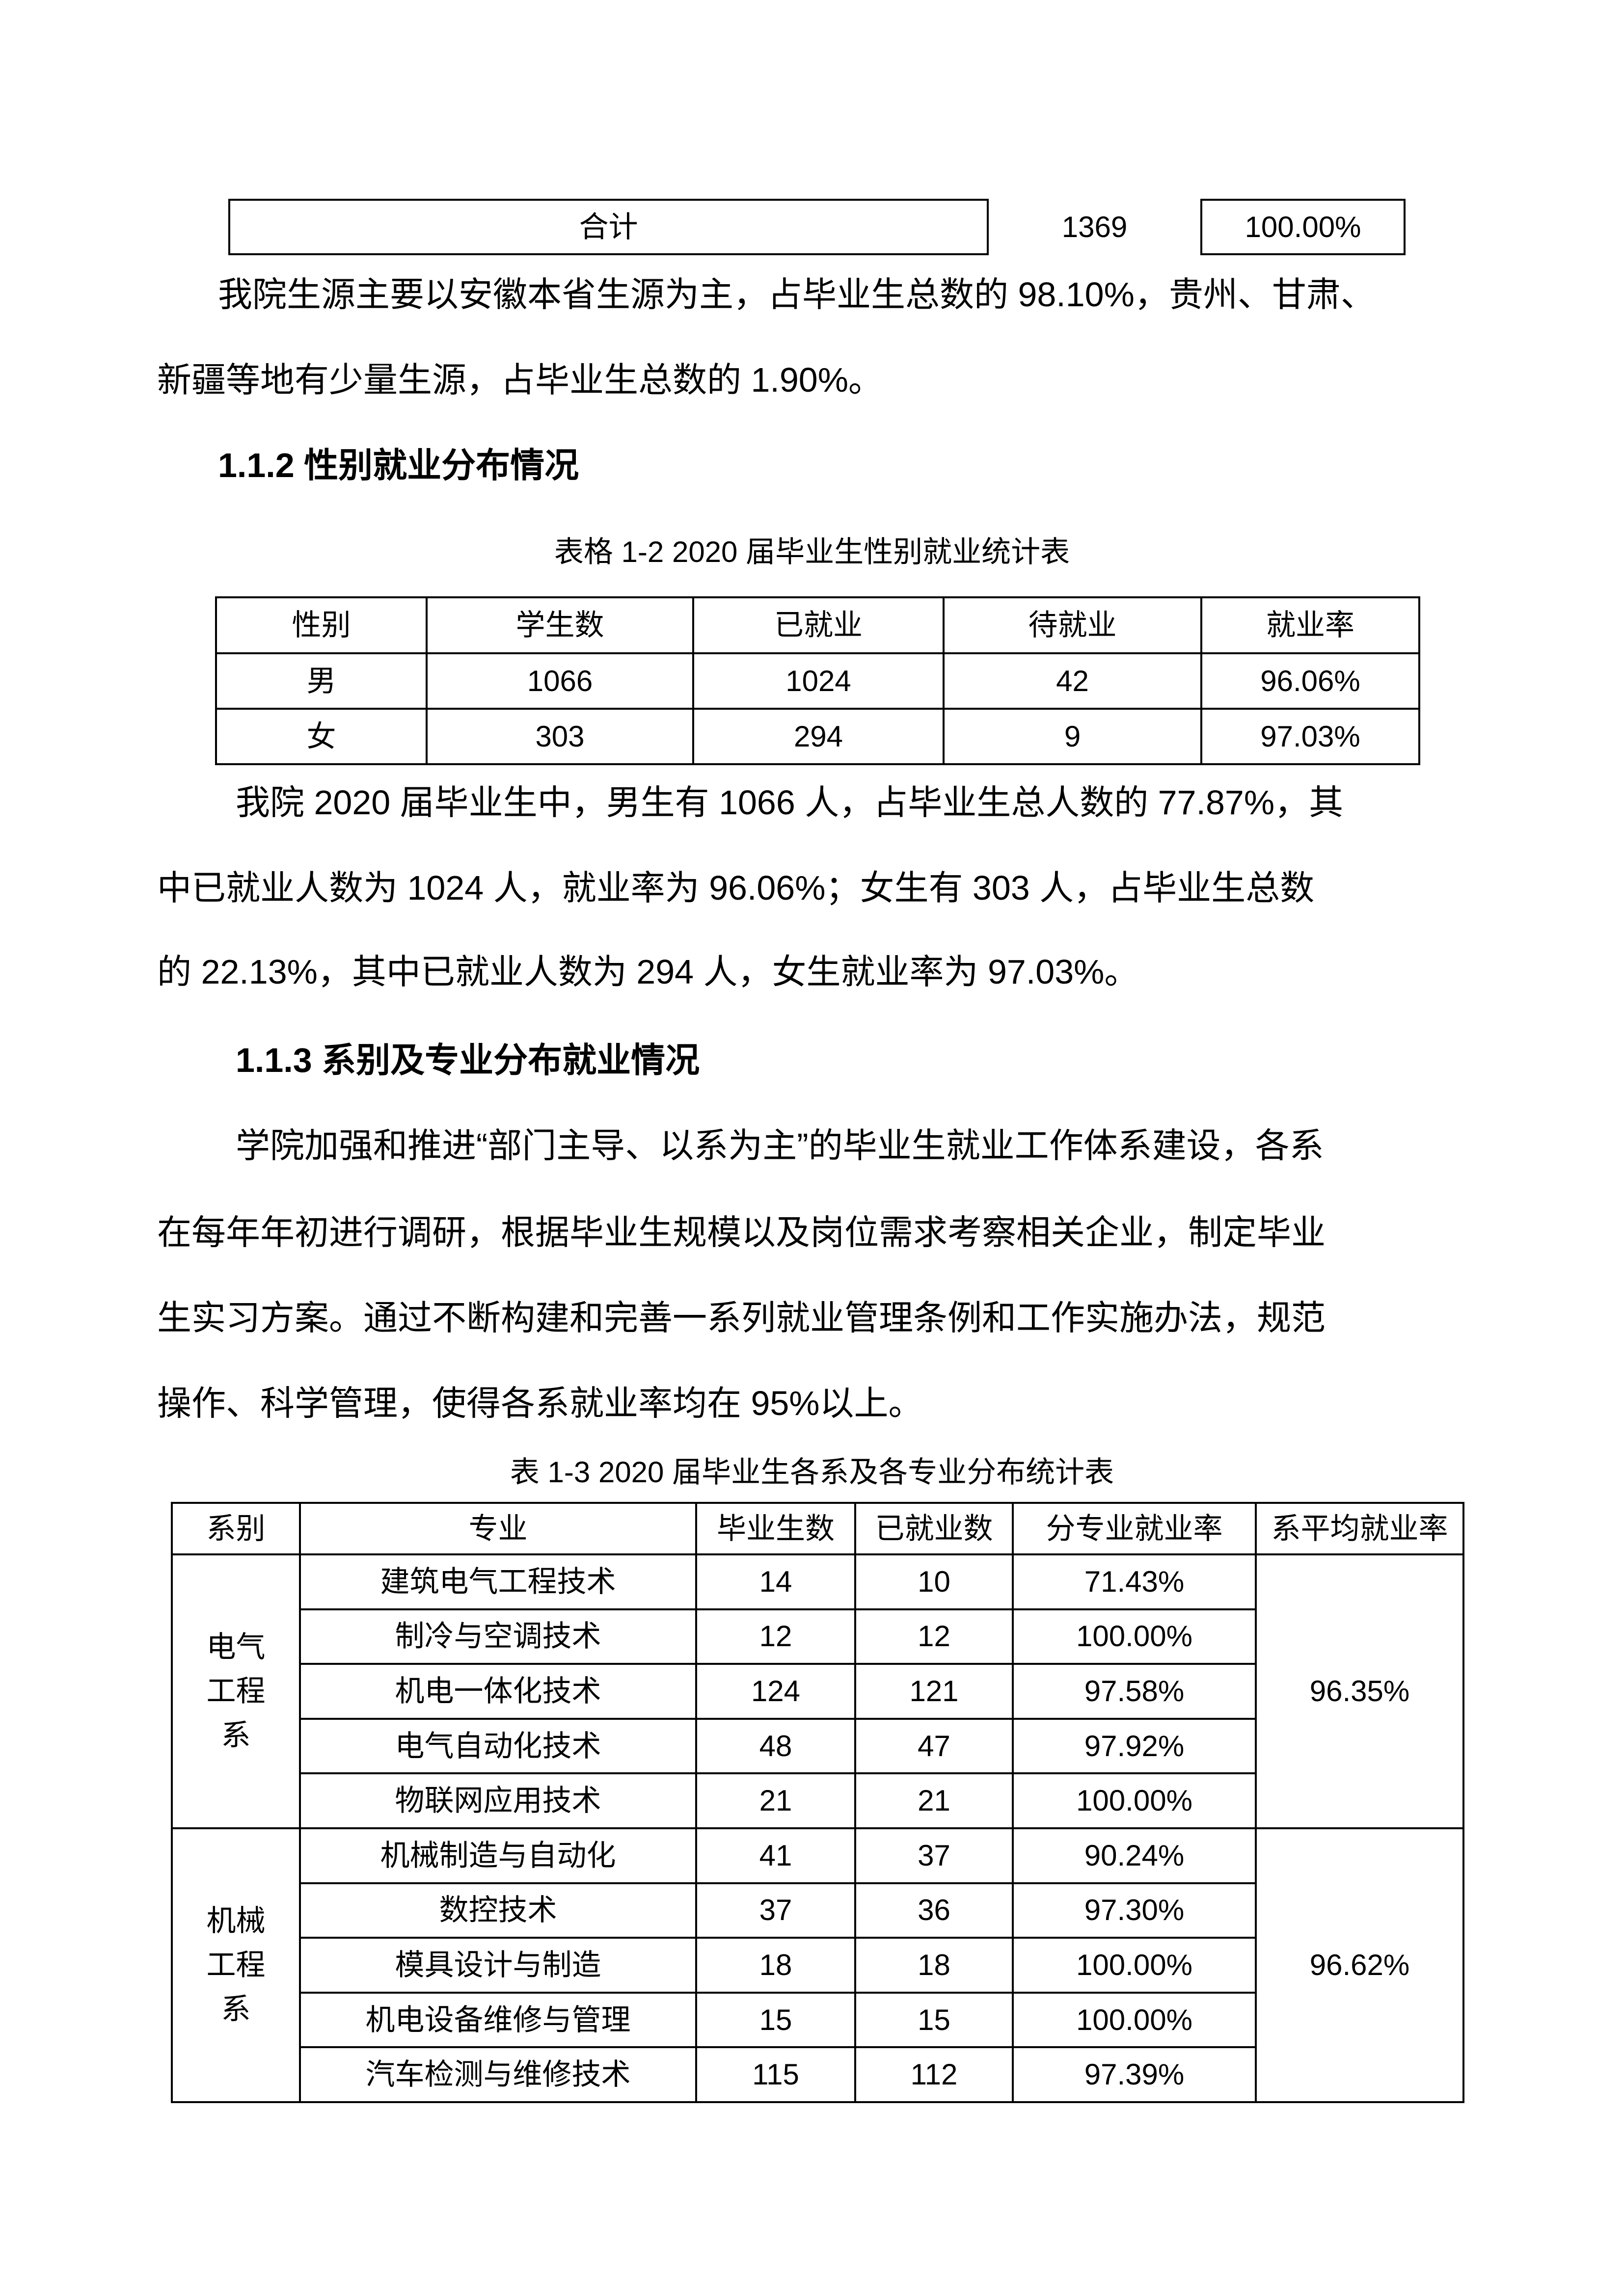 Image resolution: width=1624 pixels, height=2296 pixels. Describe the element at coordinates (741, 1232) in the screenshot. I see `para-dept-line-2: 在每年年初进行调研，根据毕业生规模以及岗位需求考察相关企业，制定毕业` at that location.